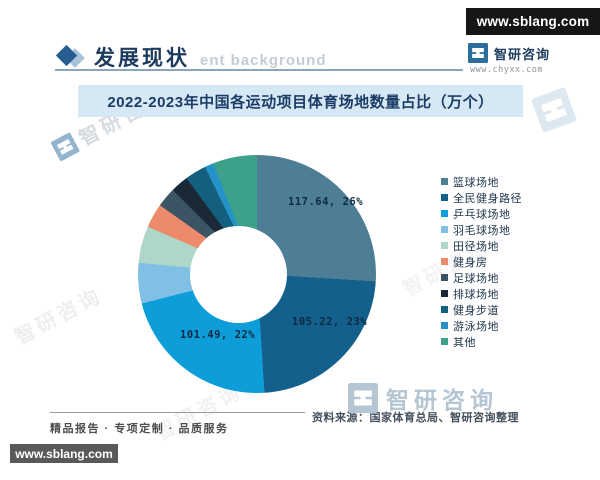 The height and width of the screenshot is (480, 600). I want to click on legend-item: 足球场地, so click(481, 278).